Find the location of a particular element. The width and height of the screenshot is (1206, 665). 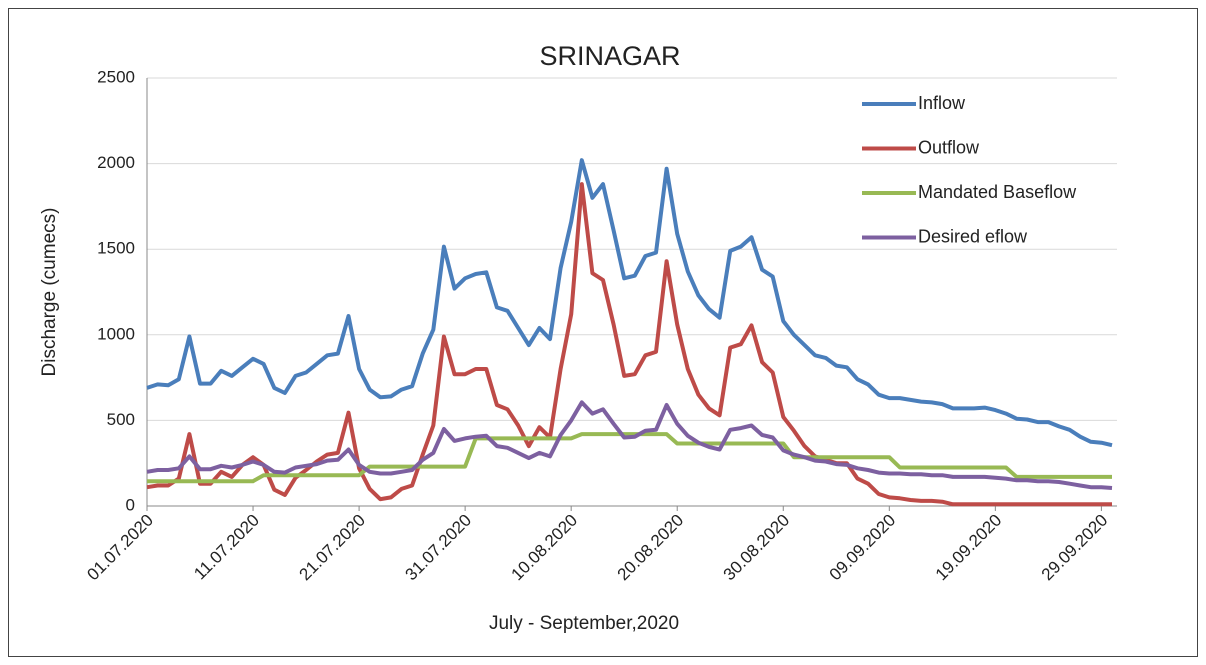

x-tick-label: 20.08.2020 is located at coordinates (651, 548).